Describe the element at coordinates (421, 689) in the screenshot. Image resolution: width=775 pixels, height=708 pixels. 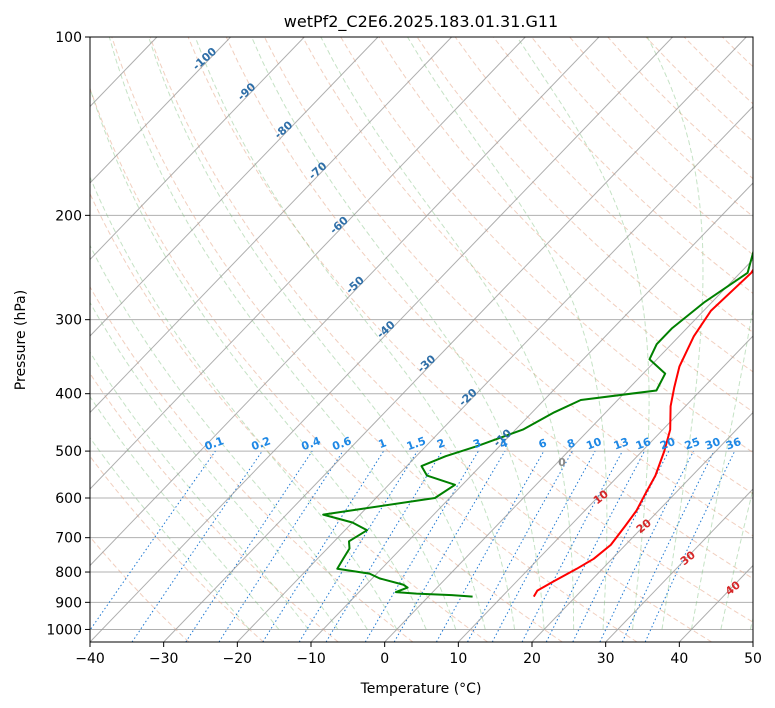
I see `x-axis-label: Temperature (°C)` at that location.